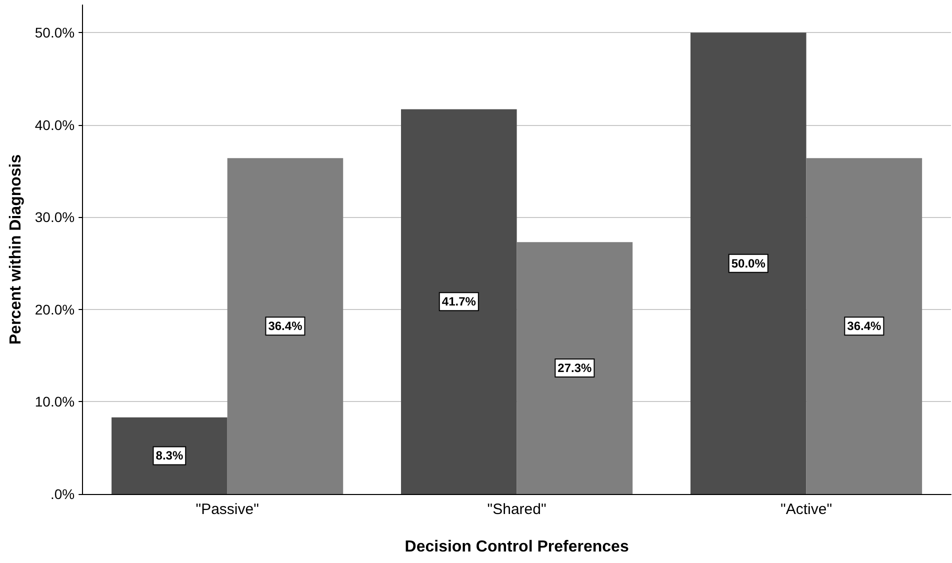  I want to click on data-label: 27.3%, so click(575, 368).